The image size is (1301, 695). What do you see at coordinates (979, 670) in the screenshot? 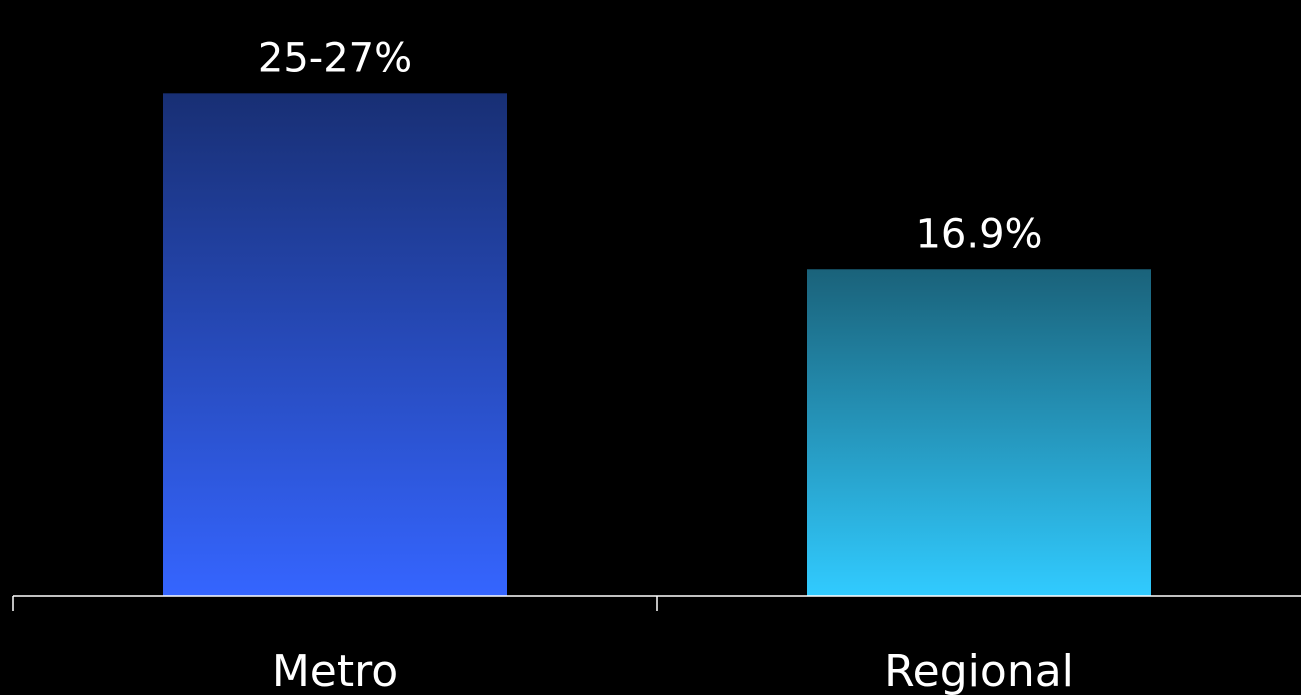
I see `x-tick-label-regional: Regional` at bounding box center [979, 670].